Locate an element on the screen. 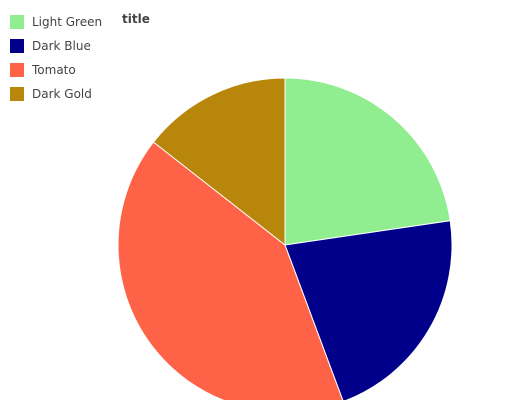  legend-swatch-tomato is located at coordinates (17, 70).